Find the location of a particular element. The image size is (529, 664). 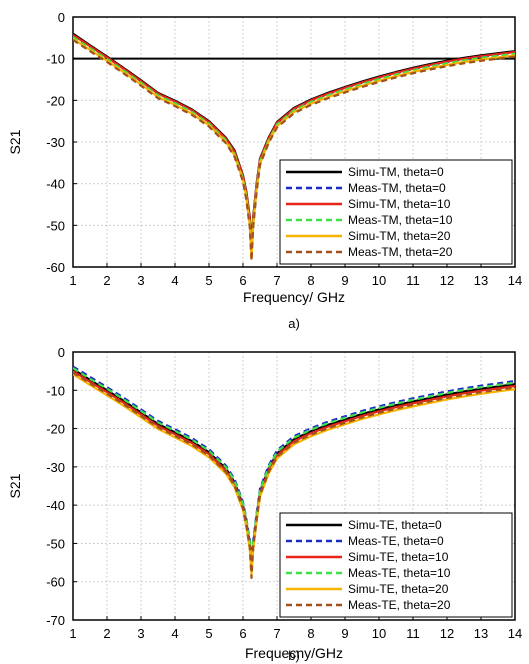

legend-label: Meas-TM, theta=0 is located at coordinates (397, 188).